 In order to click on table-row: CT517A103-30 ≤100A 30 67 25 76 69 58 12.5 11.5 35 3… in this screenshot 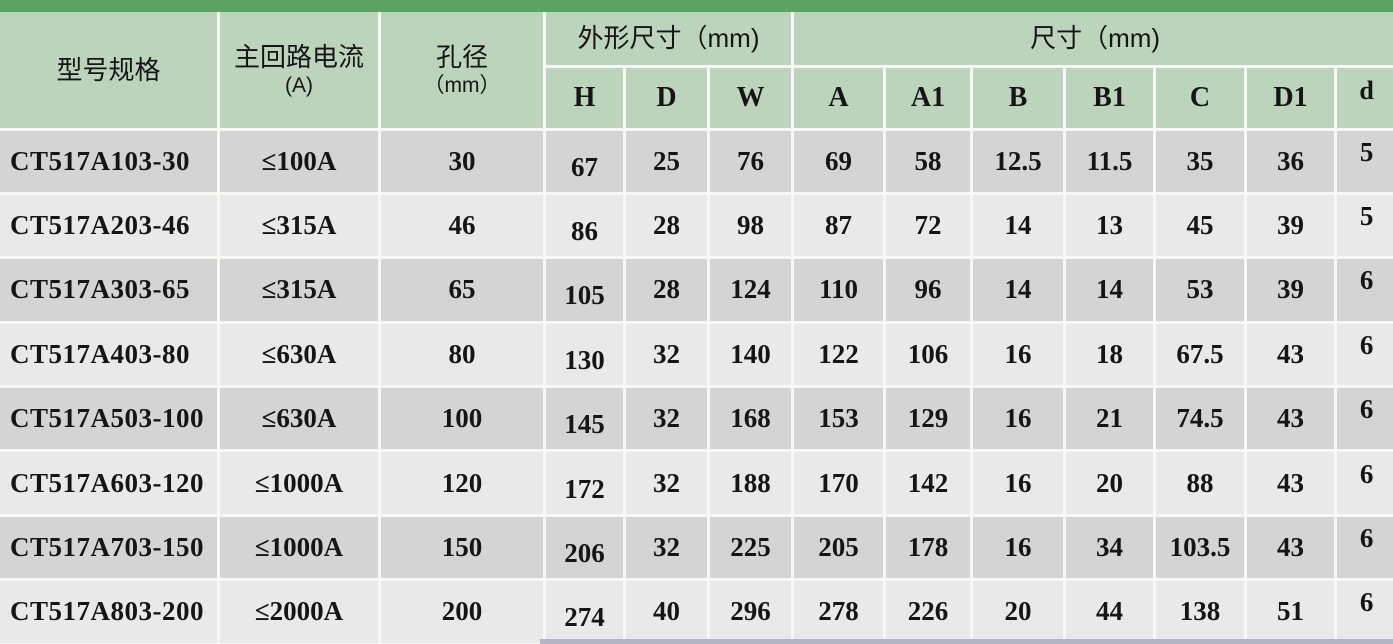, I will do `click(696, 161)`.